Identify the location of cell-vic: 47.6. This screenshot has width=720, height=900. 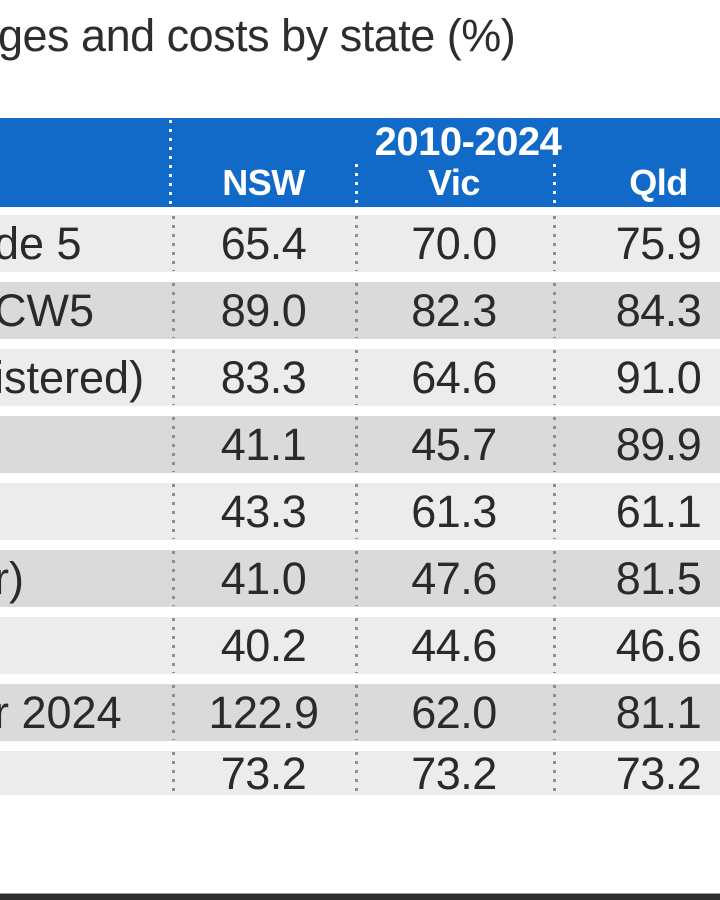
(454, 578).